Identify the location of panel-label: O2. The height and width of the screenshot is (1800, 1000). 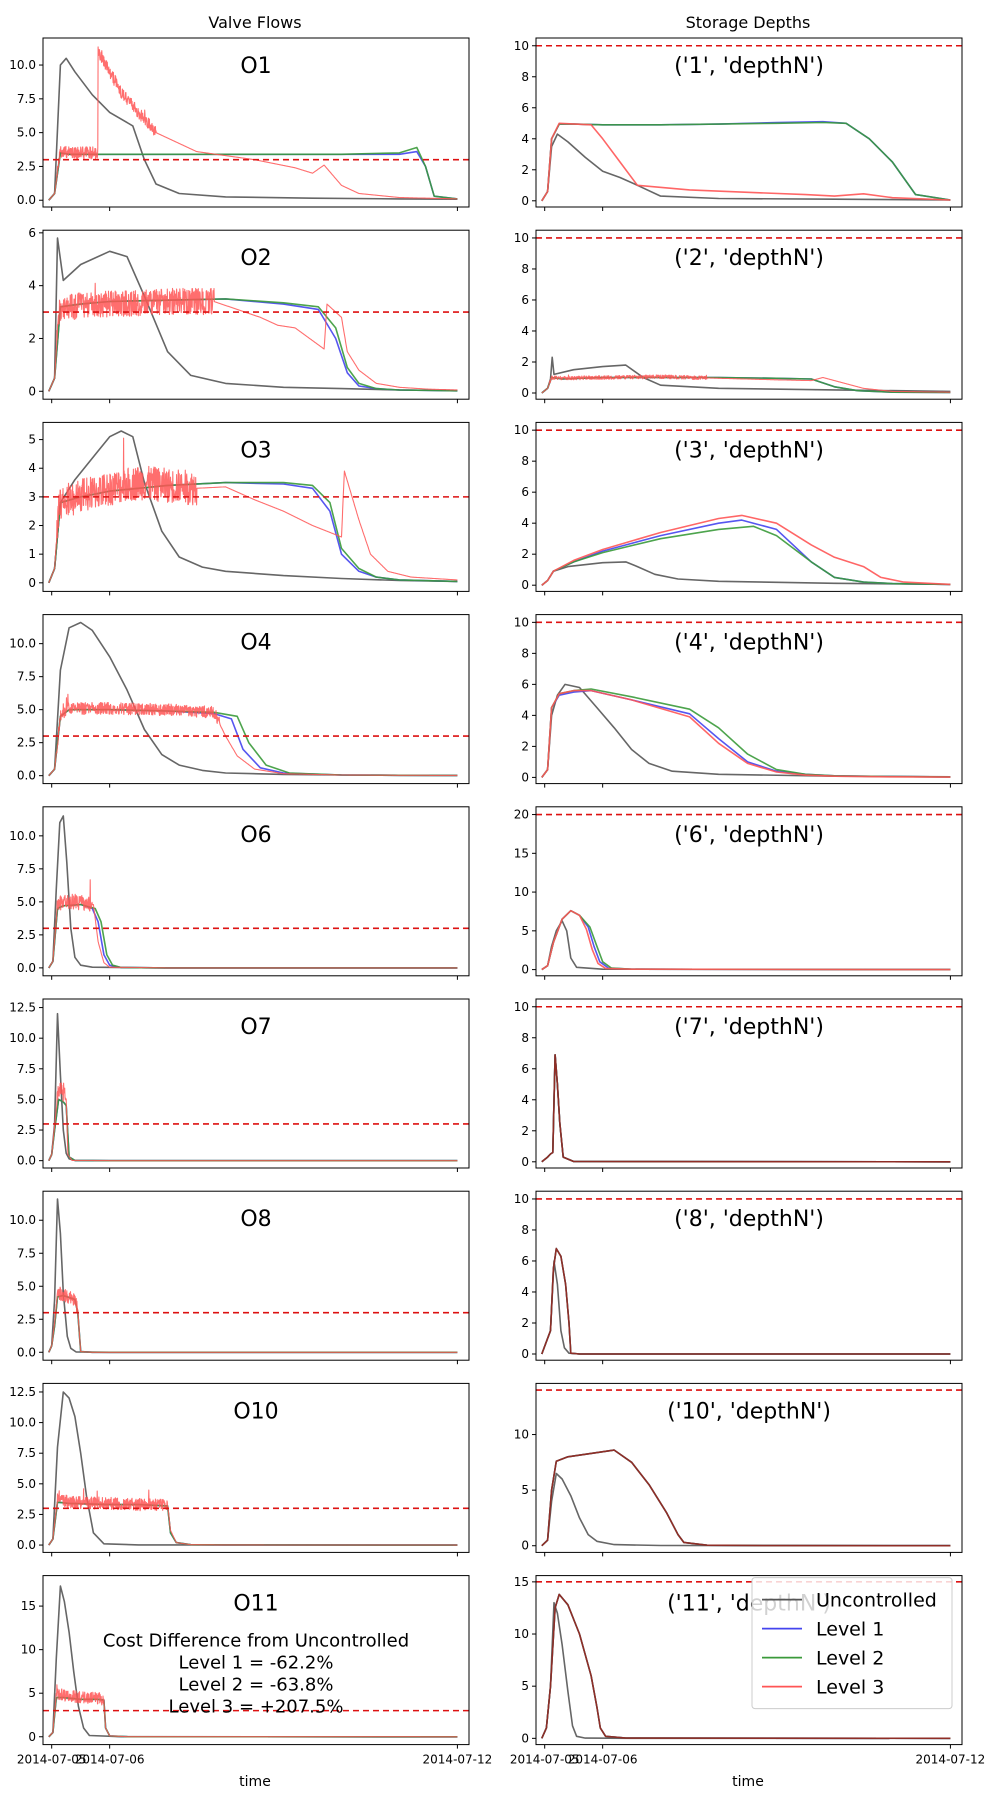
(255, 258).